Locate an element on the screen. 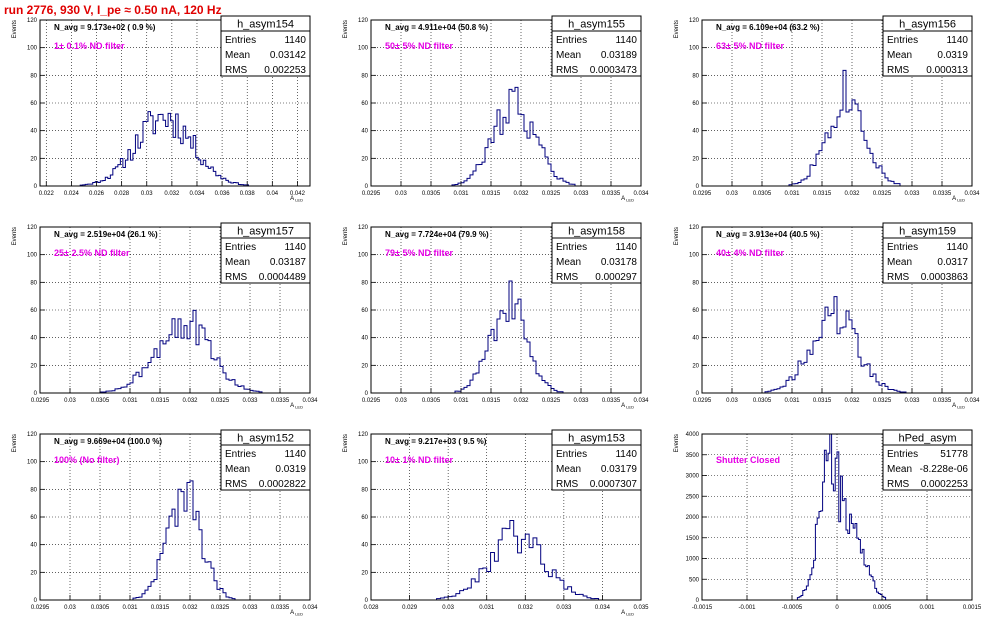 The height and width of the screenshot is (622, 996). x-tick-label: -0.0015 is located at coordinates (702, 608).